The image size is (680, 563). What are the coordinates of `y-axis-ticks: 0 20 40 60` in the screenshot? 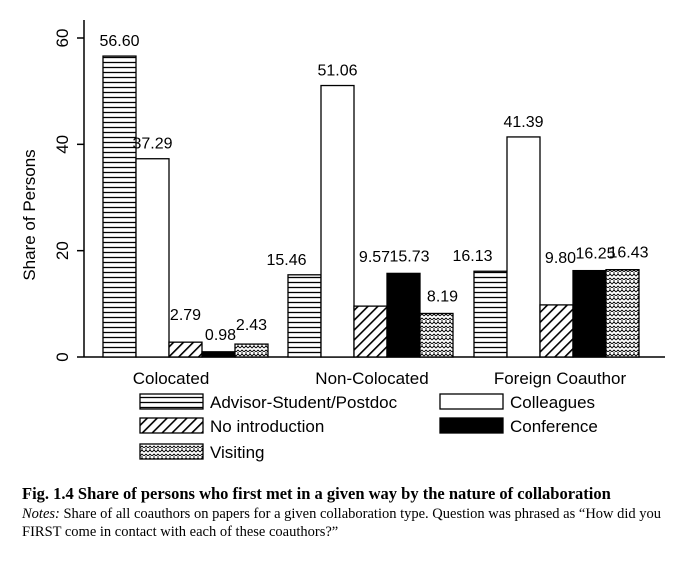 It's located at (68, 195).